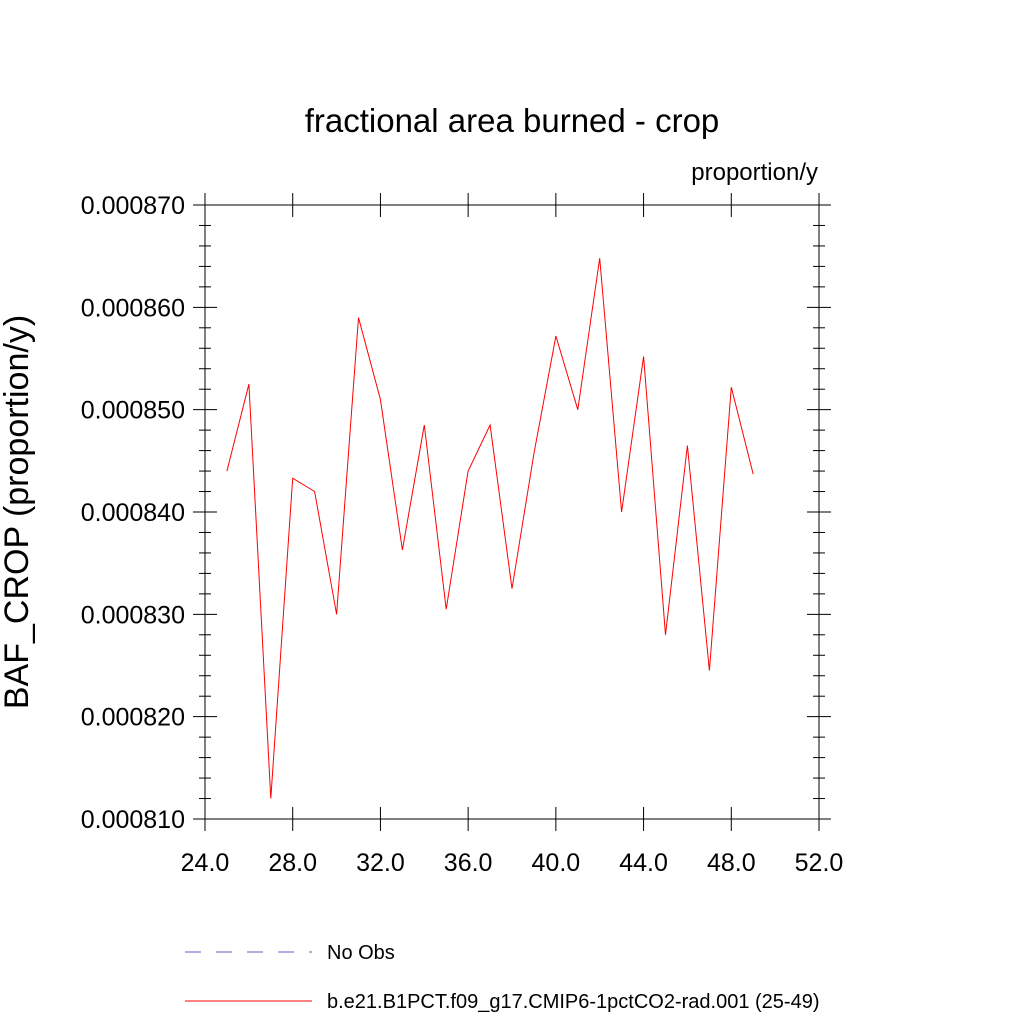 The width and height of the screenshot is (1024, 1024). I want to click on y-tick-label: 0.000810, so click(133, 820).